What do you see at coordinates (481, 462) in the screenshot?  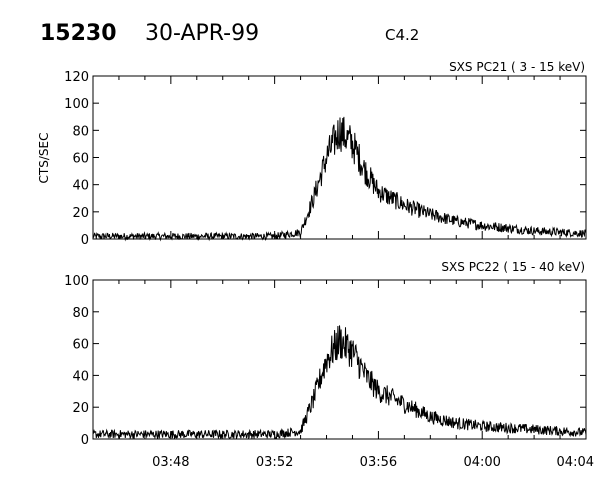 I see `panel-pc22-xtick-label: 04:00` at bounding box center [481, 462].